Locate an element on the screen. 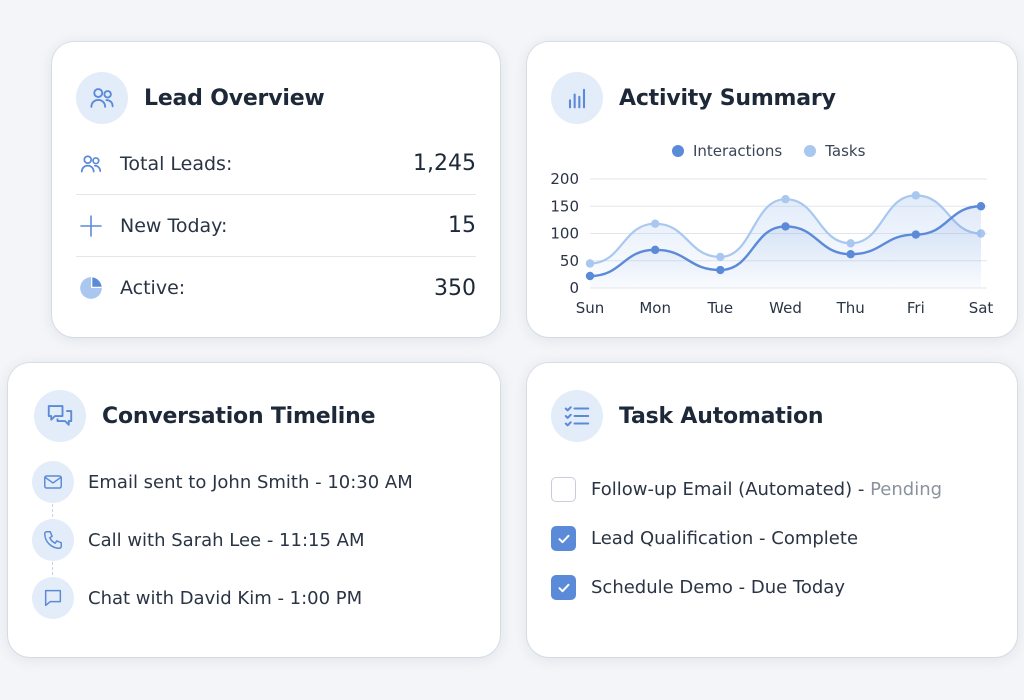 The image size is (1024, 700). stat-value: 350 is located at coordinates (455, 288).